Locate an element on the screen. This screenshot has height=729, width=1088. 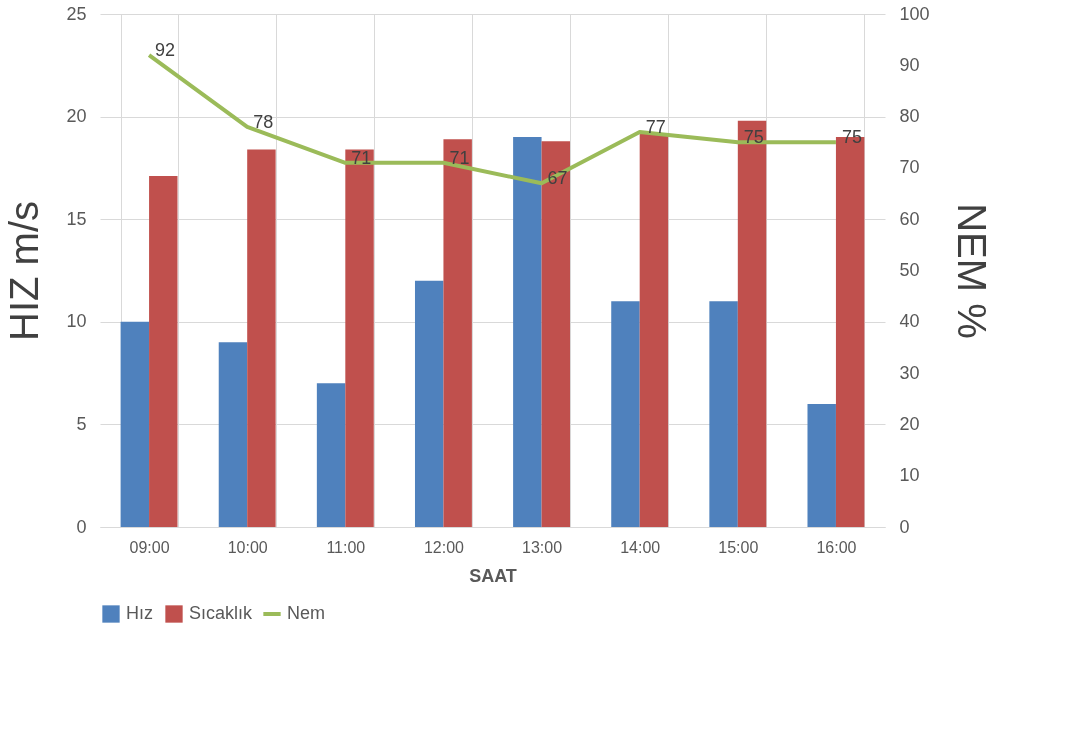
y-tick-label: 15 is located at coordinates (76, 218).